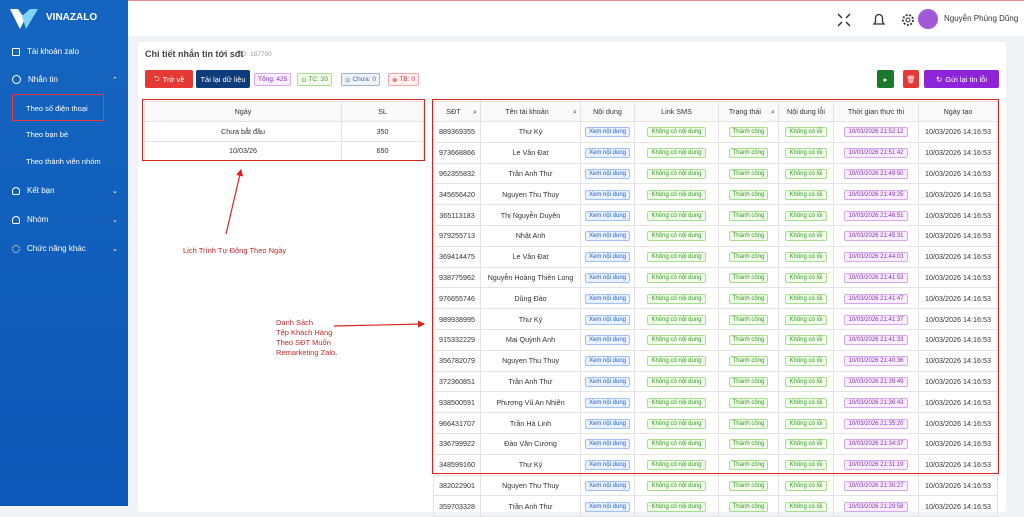  I want to click on tag: 10/03/2026 21:30:27, so click(876, 485).